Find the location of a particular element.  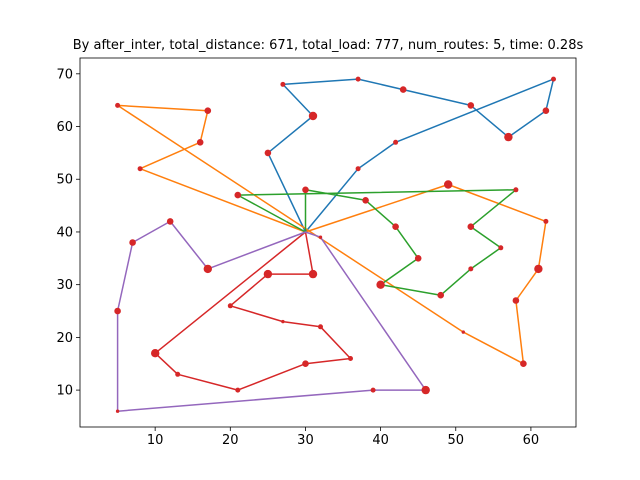

x-tick-label-20: 20 is located at coordinates (230, 440).